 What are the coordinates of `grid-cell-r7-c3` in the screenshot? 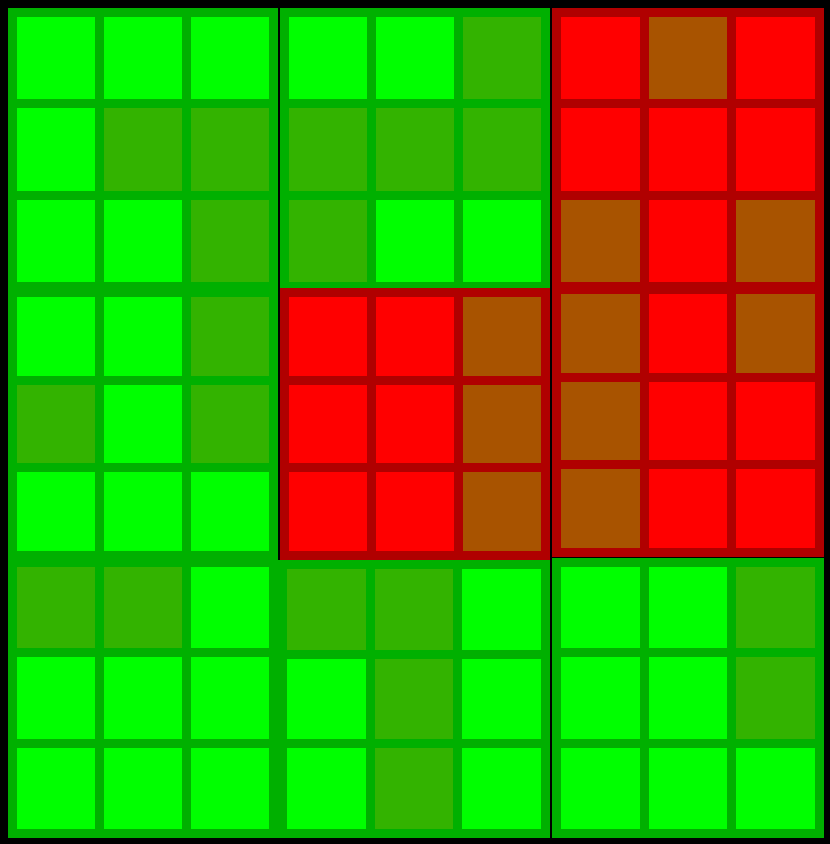 It's located at (326, 699).